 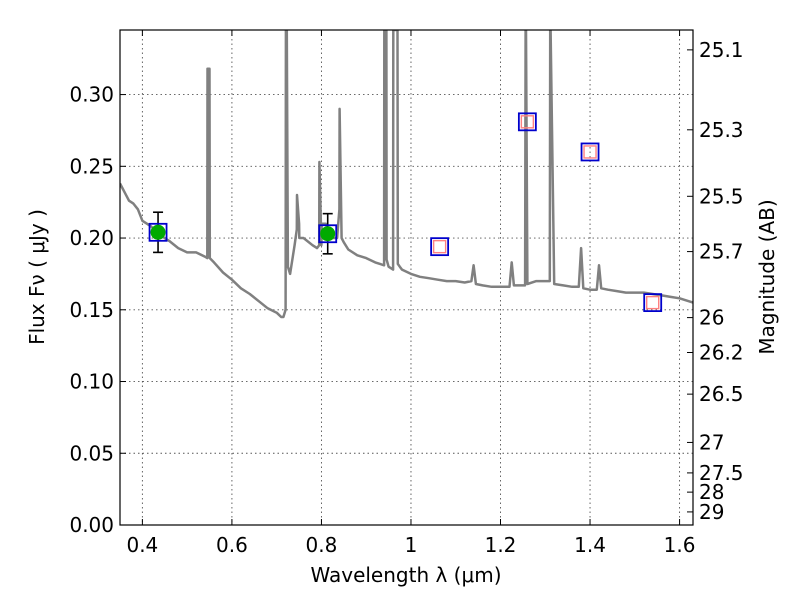 What do you see at coordinates (91, 525) in the screenshot?
I see `y-tick-label: 0.00` at bounding box center [91, 525].